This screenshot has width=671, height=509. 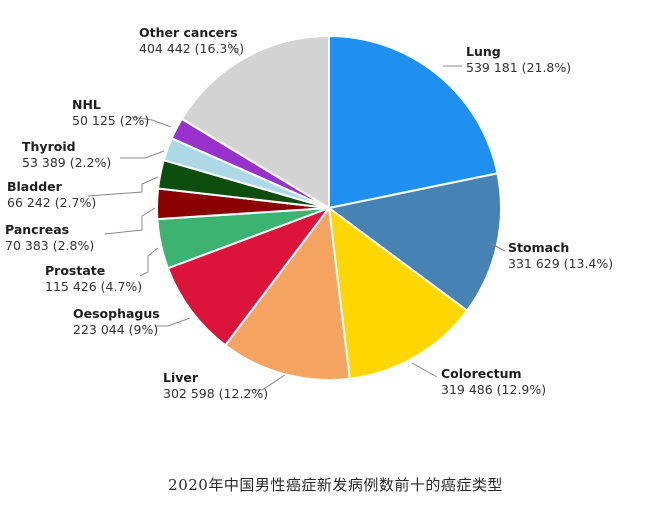 What do you see at coordinates (173, 322) in the screenshot?
I see `leader-line-oesophagus` at bounding box center [173, 322].